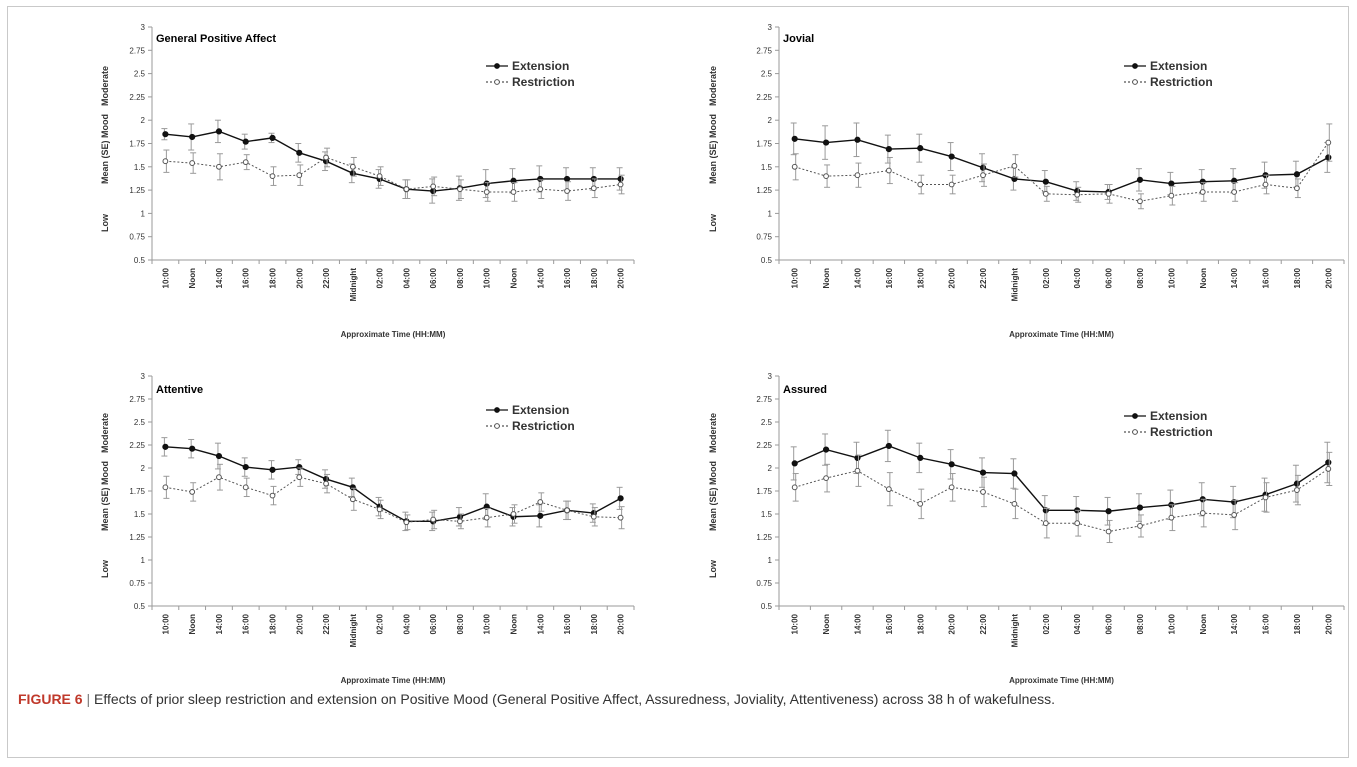  I want to click on y-tick-label: 2, so click(143, 468).